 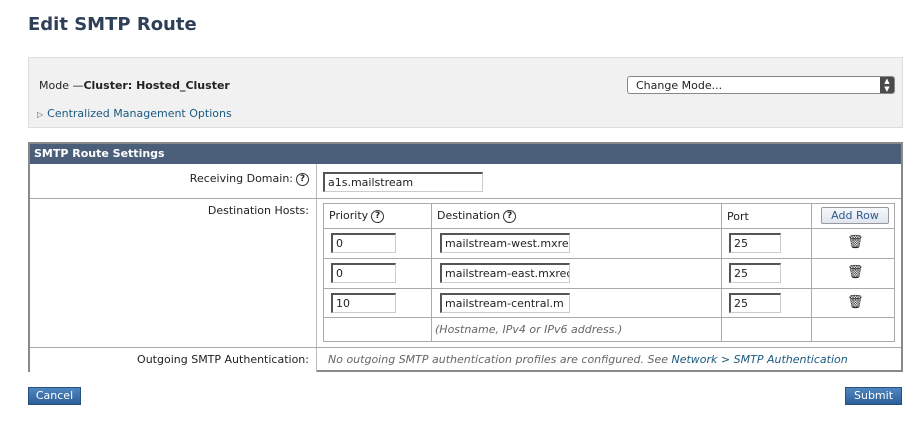 I want to click on mode-value: Cluster: Hosted_Cluster, so click(x=156, y=85).